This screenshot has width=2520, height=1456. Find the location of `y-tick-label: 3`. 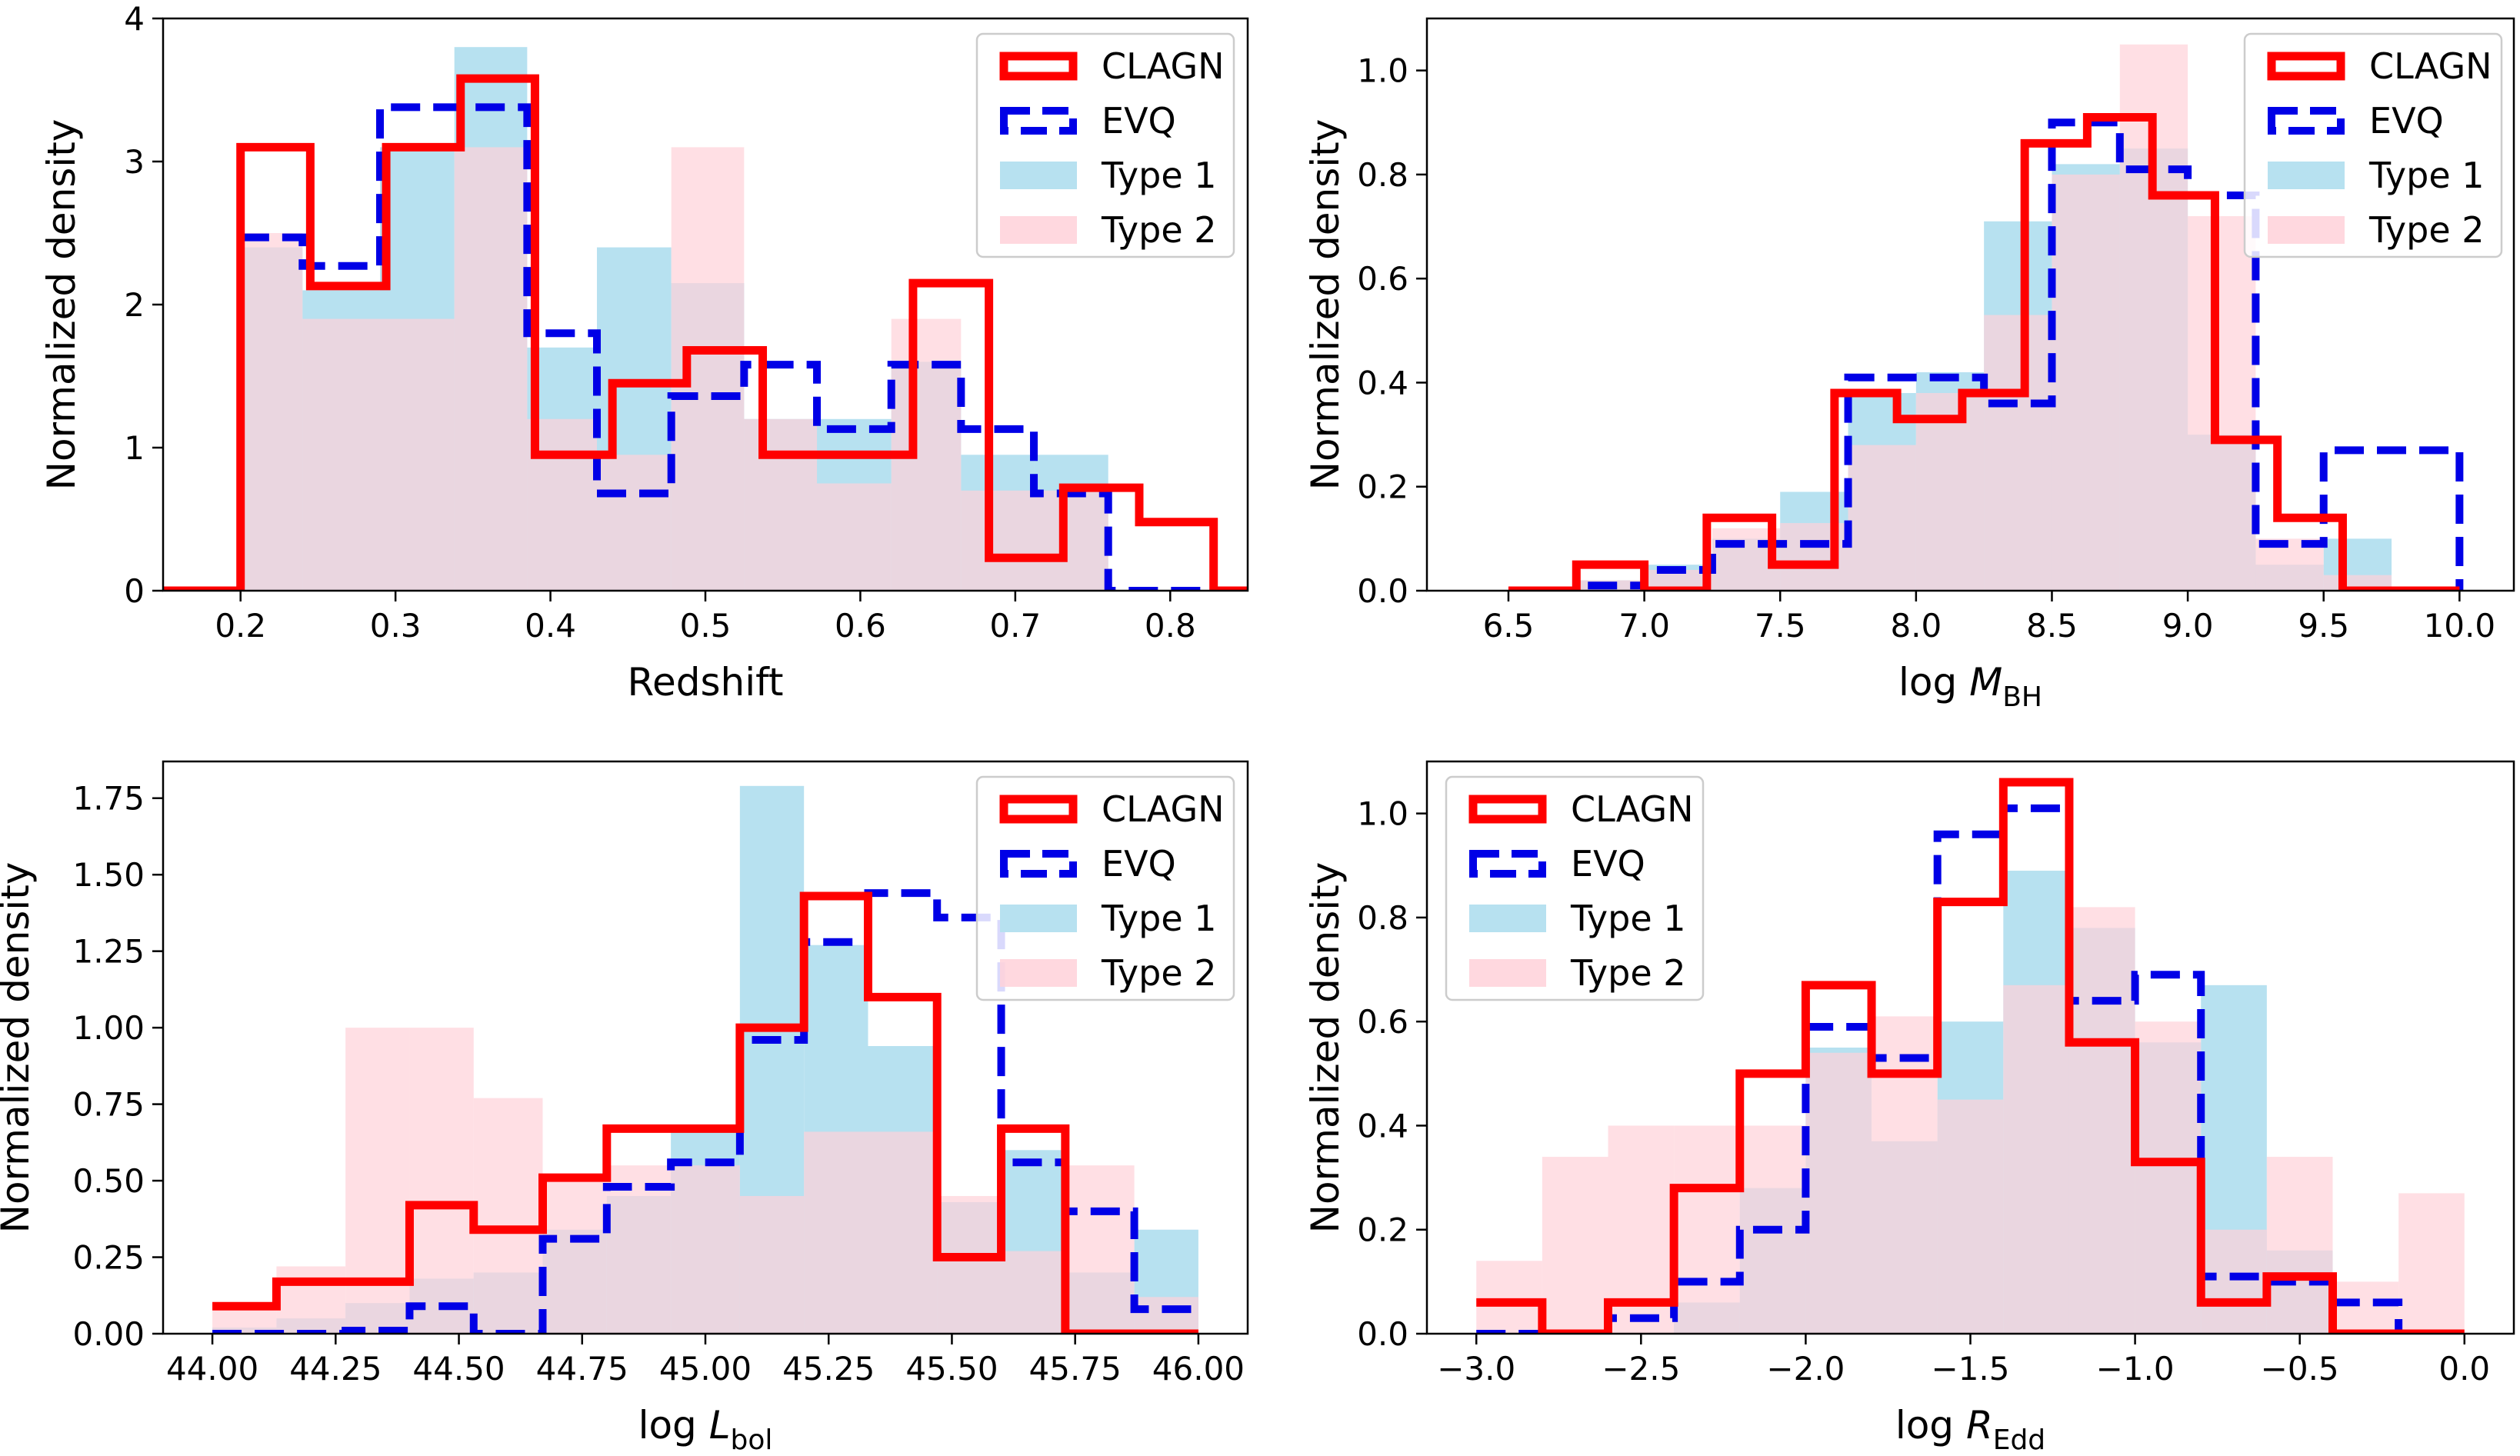

y-tick-label: 3 is located at coordinates (134, 162).